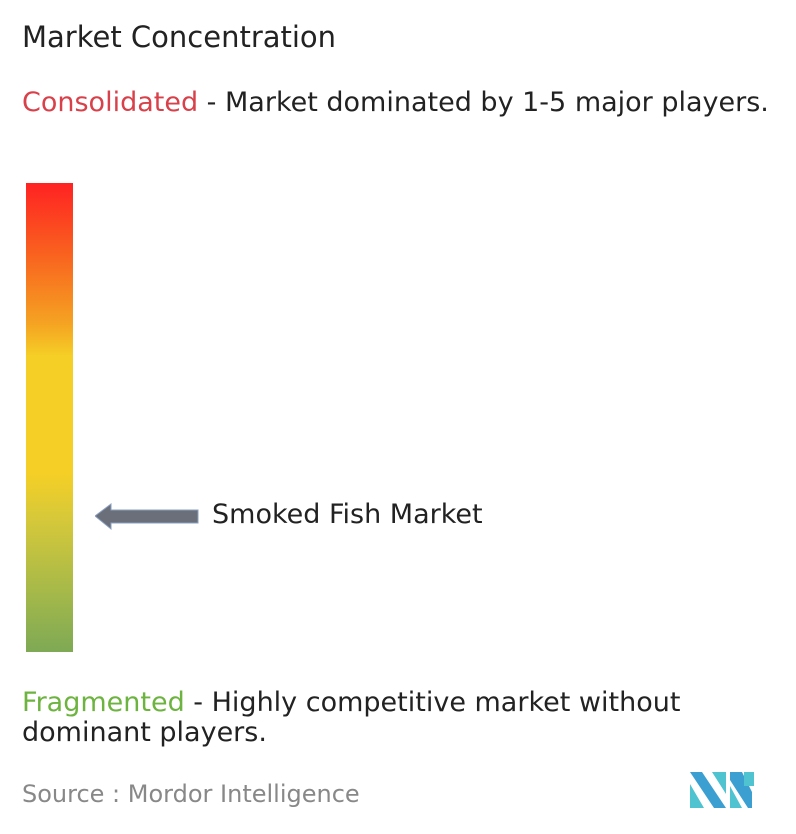  I want to click on arrow-left-icon, so click(147, 516).